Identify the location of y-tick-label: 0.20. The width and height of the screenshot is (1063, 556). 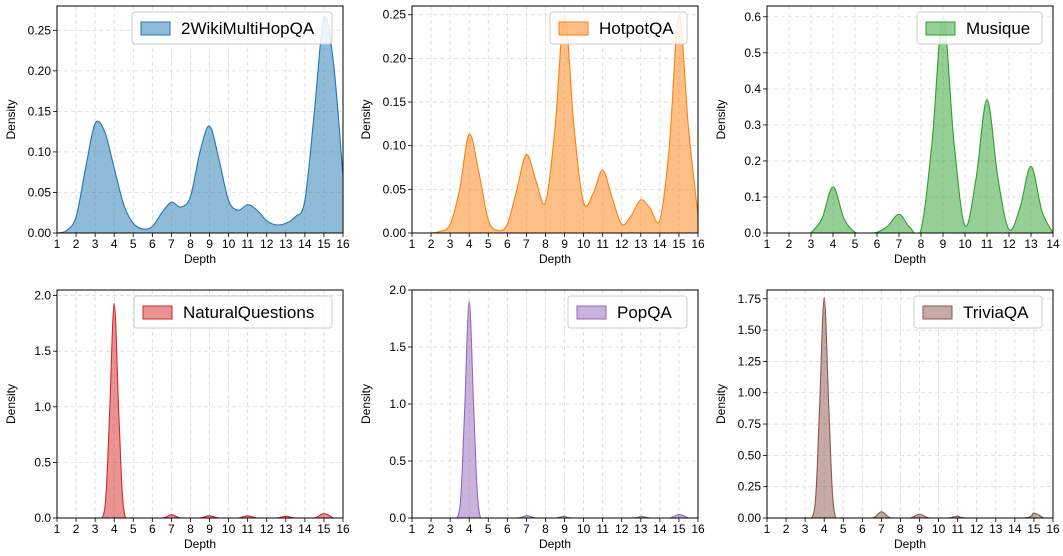
(40, 71).